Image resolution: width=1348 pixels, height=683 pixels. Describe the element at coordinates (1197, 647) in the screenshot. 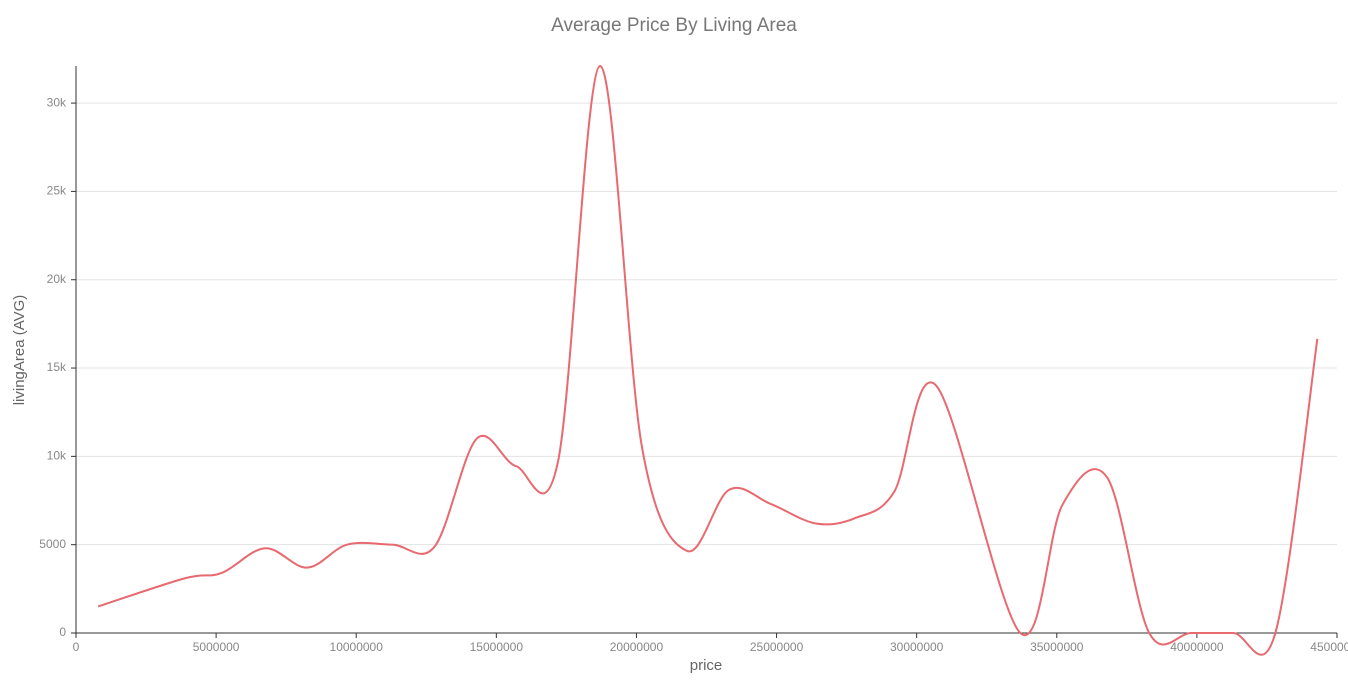

I see `x-tick-label: 40000000` at that location.